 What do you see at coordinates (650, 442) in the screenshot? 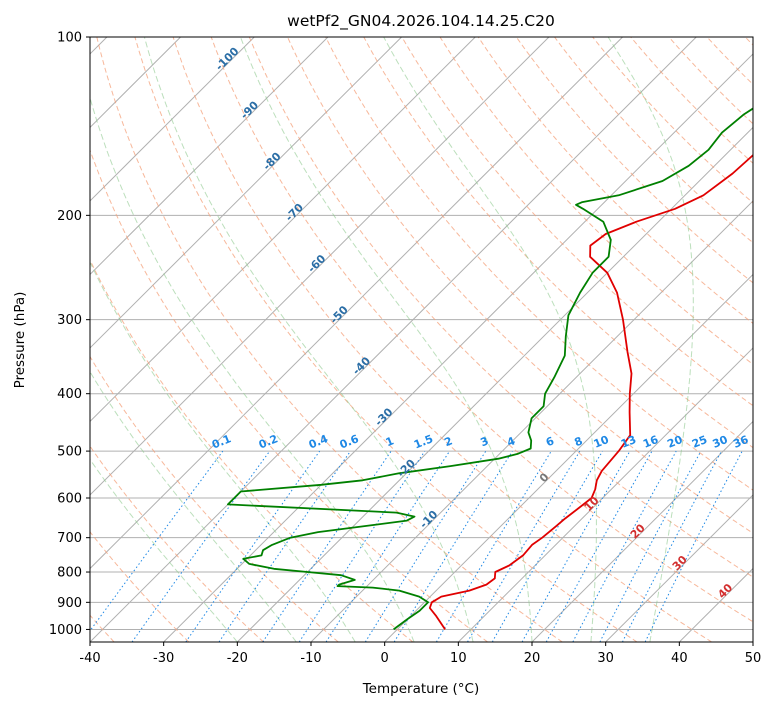
I see `mixing-ratio-label: 16` at bounding box center [650, 442].